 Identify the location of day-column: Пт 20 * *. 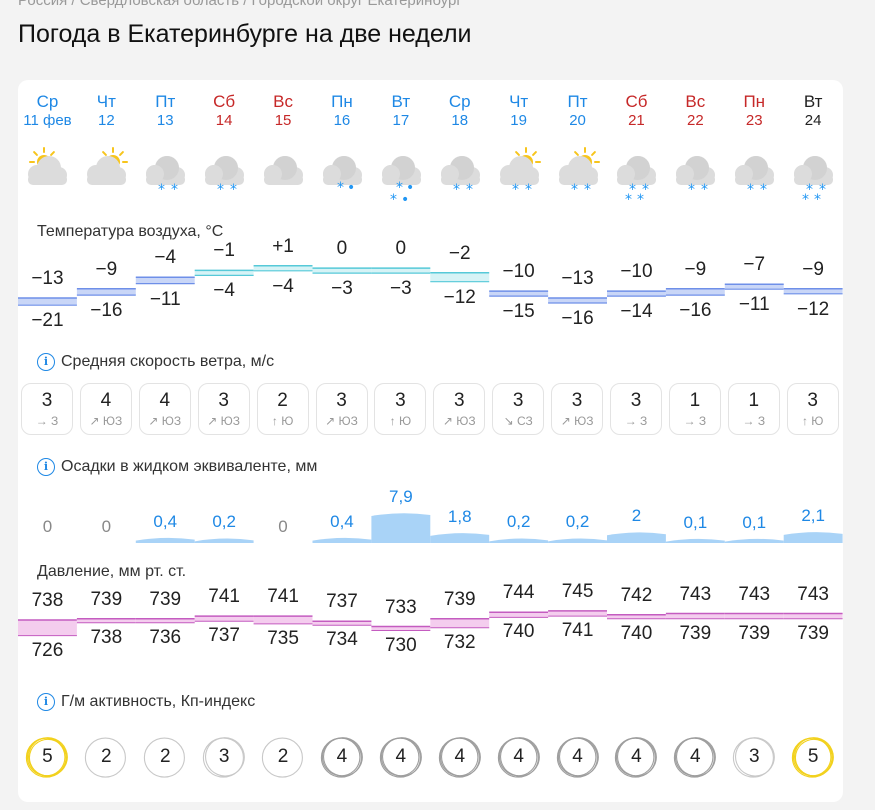
(577, 145).